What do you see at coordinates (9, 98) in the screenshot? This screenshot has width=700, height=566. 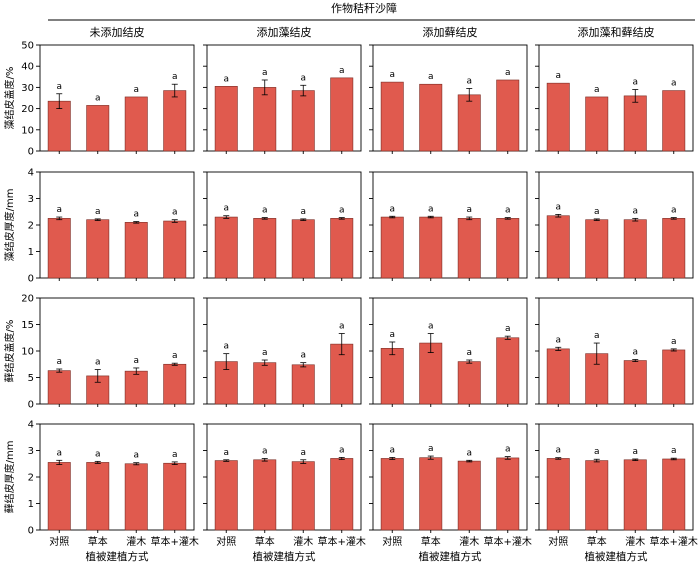 I see `y-axis-label: 藻结皮盖度/%` at bounding box center [9, 98].